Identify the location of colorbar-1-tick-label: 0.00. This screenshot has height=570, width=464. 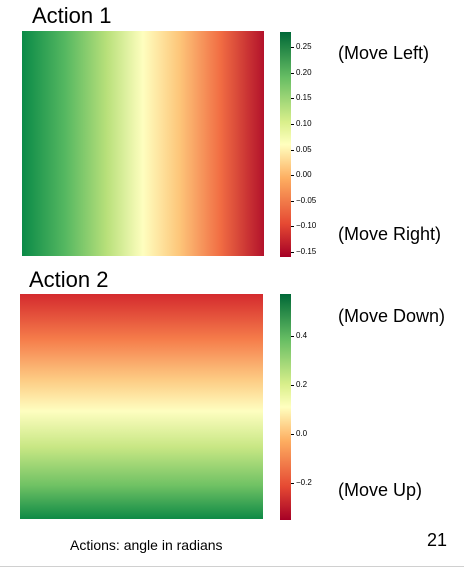
(304, 174).